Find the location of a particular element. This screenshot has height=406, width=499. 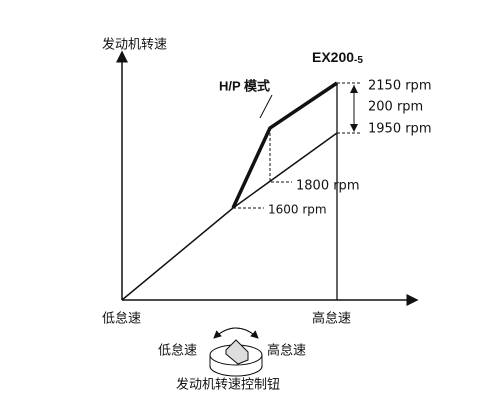

y-axis-label: 发动机转速 is located at coordinates (134, 45).